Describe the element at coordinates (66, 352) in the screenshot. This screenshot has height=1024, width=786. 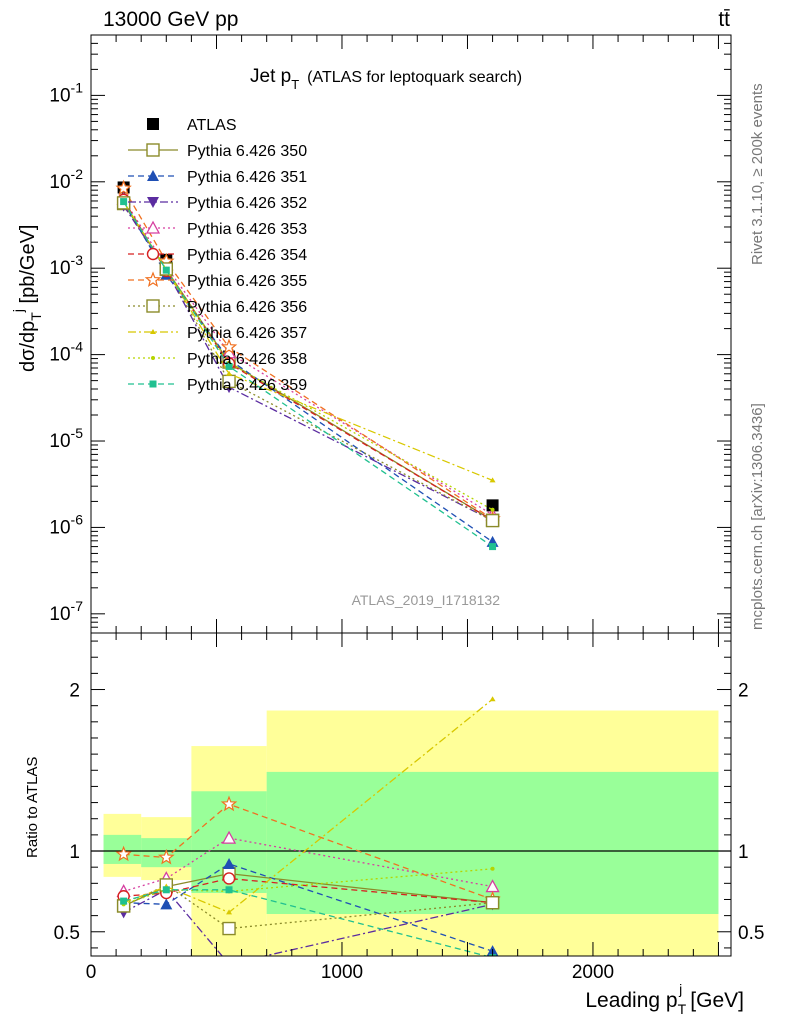
I see `y-tick-label: 10⁻⁴` at that location.